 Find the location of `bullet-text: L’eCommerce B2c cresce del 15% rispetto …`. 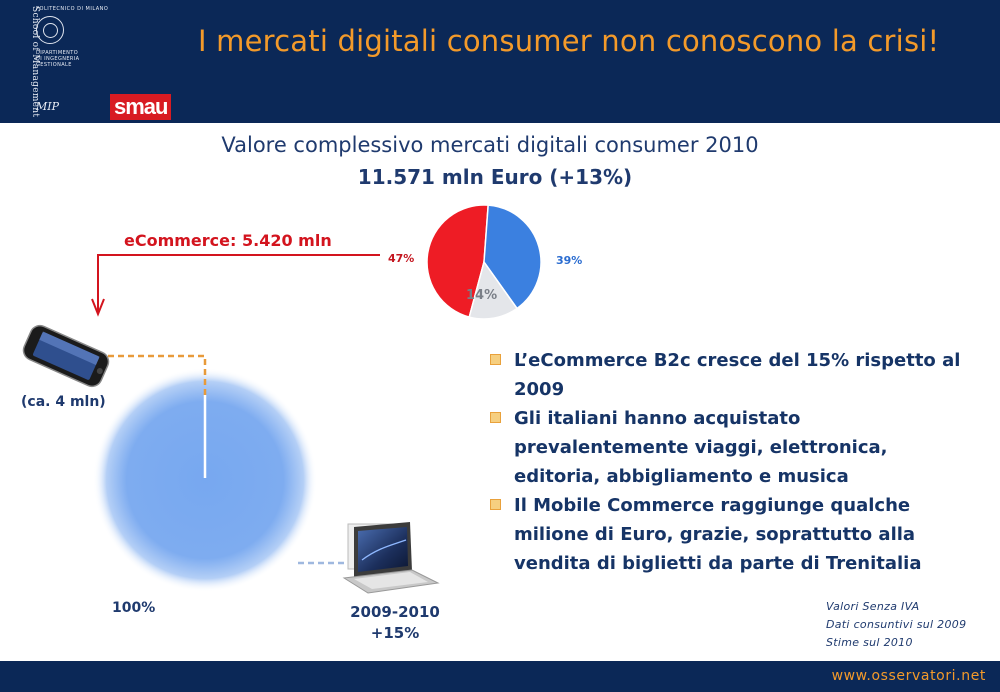

bullet-text: L’eCommerce B2c cresce del 15% rispetto … is located at coordinates (737, 375).